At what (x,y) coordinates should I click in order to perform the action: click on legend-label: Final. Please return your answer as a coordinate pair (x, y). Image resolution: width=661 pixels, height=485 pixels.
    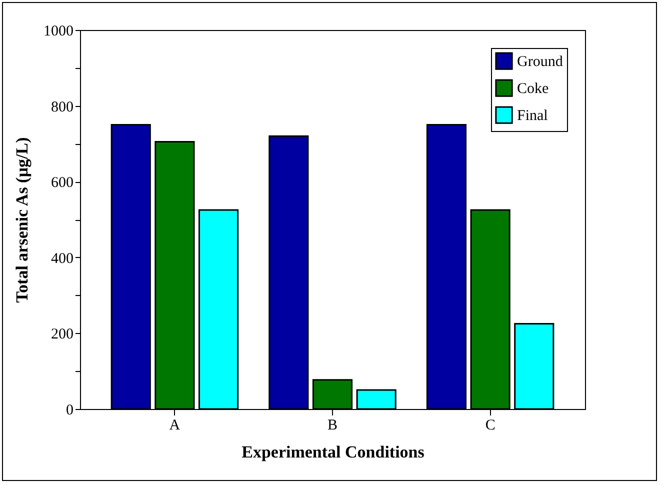
    Looking at the image, I should click on (532, 116).